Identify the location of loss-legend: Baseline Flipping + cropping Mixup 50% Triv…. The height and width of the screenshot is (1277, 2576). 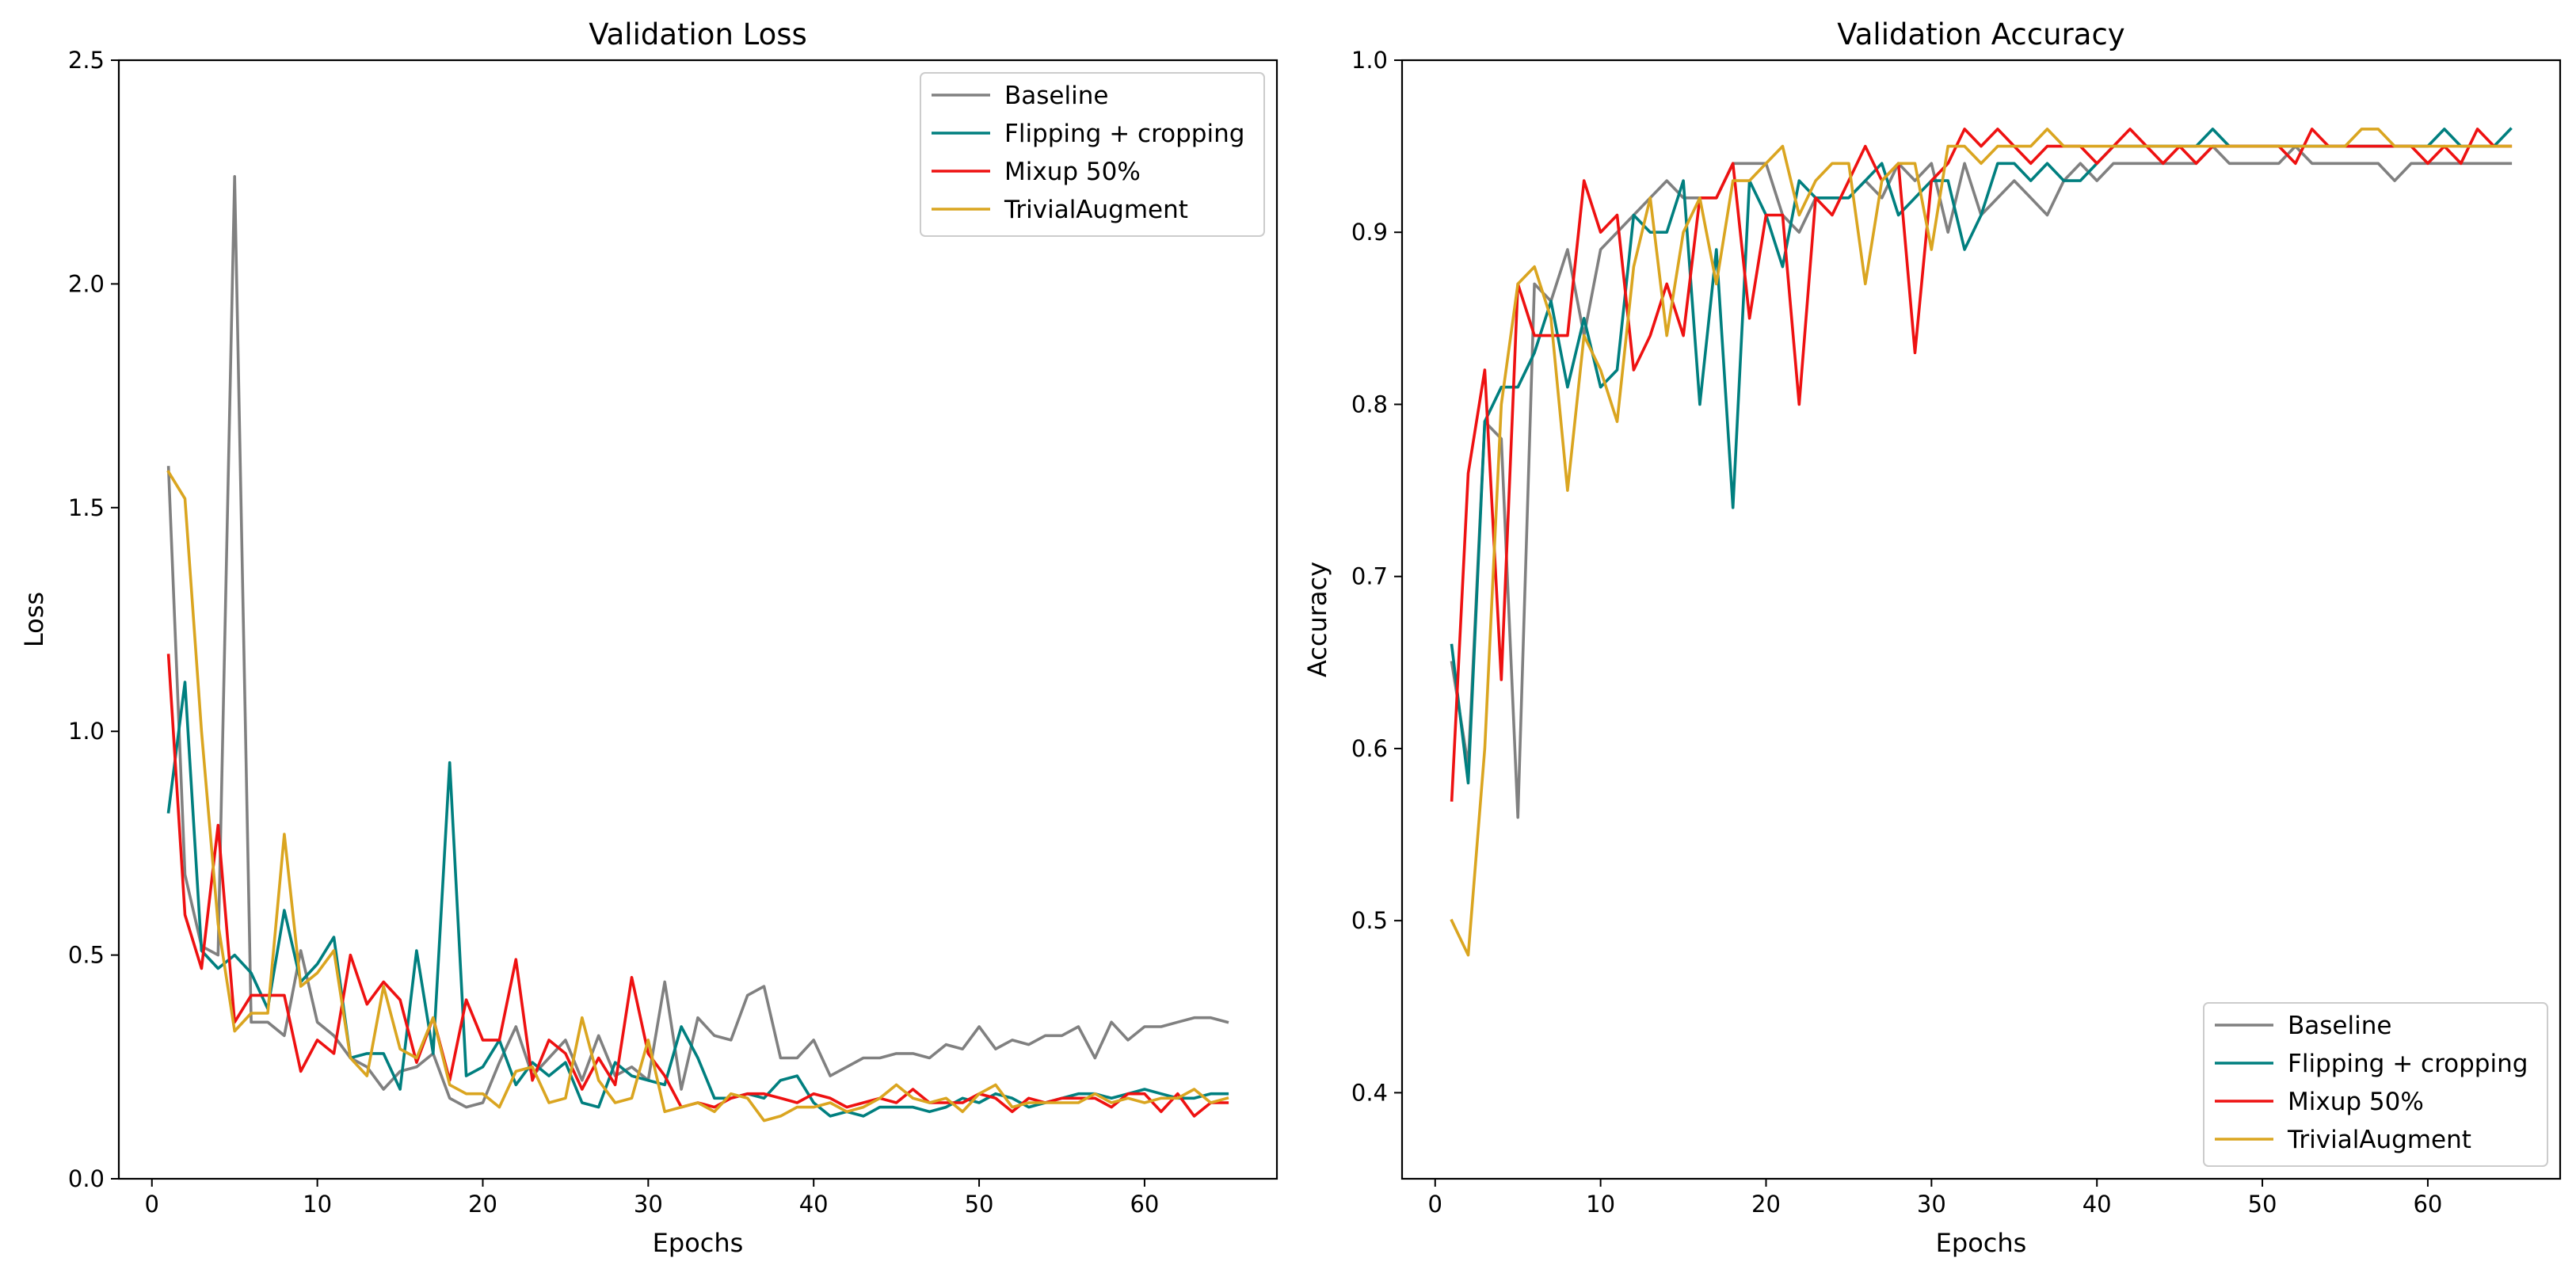
(1093, 154).